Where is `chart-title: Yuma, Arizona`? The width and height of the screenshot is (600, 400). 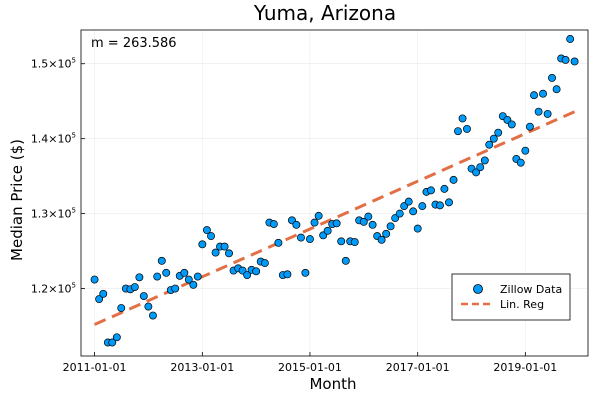 chart-title: Yuma, Arizona is located at coordinates (324, 13).